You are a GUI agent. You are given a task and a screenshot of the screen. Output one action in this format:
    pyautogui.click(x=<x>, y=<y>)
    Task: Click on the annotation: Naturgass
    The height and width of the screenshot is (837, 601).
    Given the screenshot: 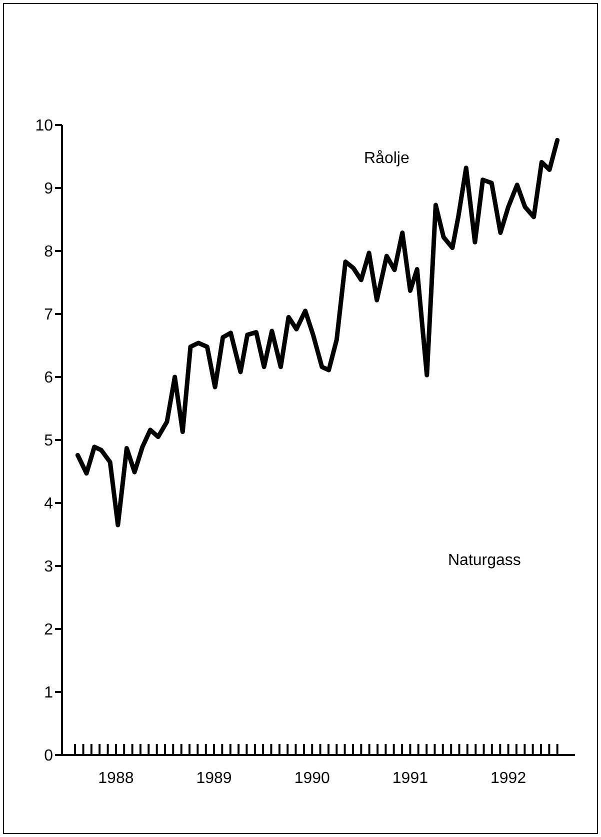 What is the action you would take?
    pyautogui.click(x=484, y=561)
    